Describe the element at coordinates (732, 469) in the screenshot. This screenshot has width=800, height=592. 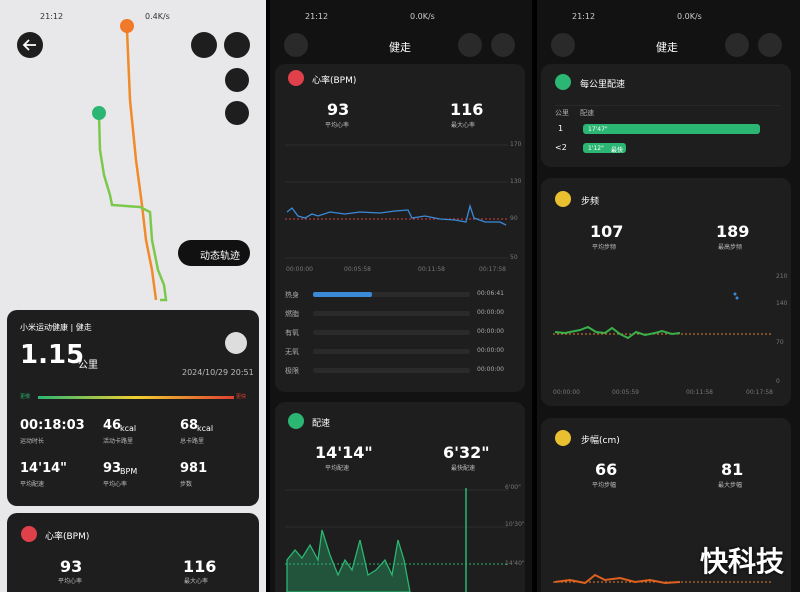
I see `max-stride: 81` at that location.